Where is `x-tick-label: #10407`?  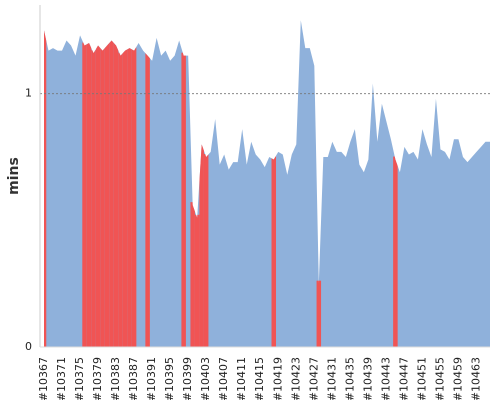 x-tick-label: #10407 is located at coordinates (223, 378).